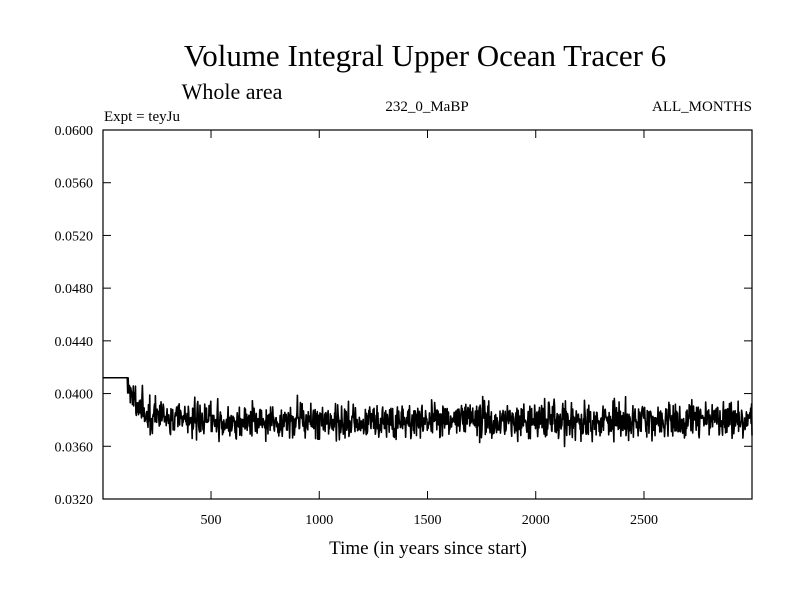  What do you see at coordinates (644, 520) in the screenshot?
I see `x-tick-label: 2500` at bounding box center [644, 520].